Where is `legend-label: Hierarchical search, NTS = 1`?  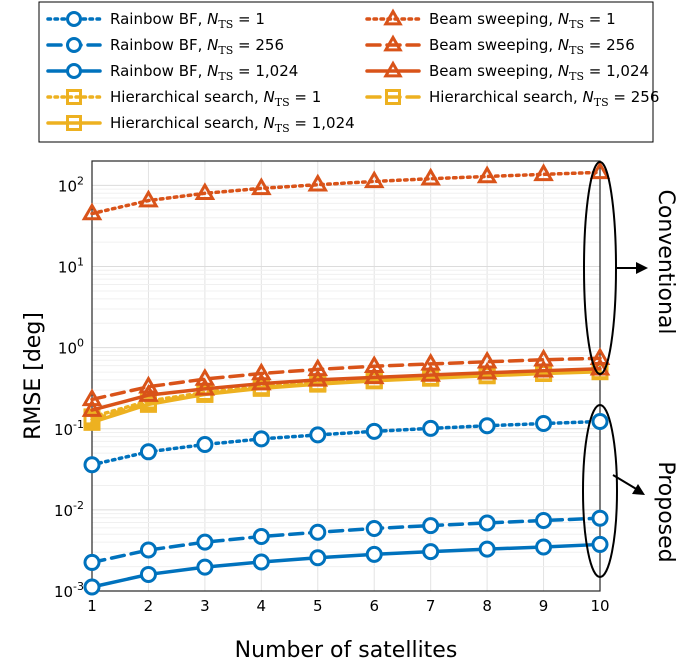
legend-label: Hierarchical search, NTS = 1 is located at coordinates (215, 98).